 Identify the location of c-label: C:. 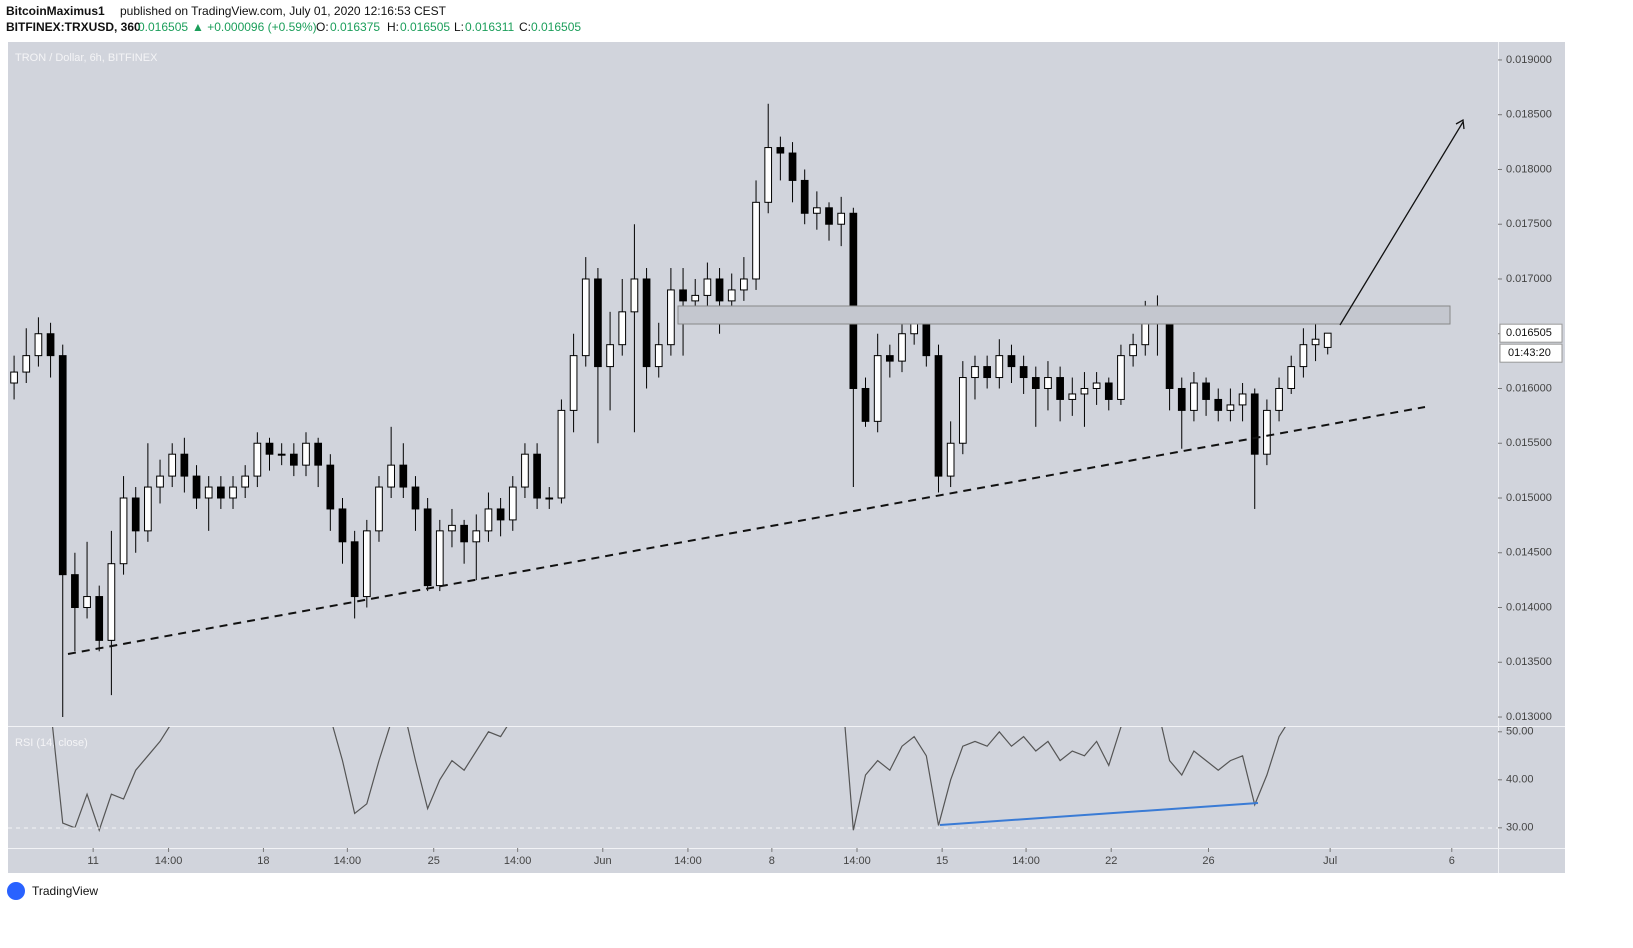
(525, 27).